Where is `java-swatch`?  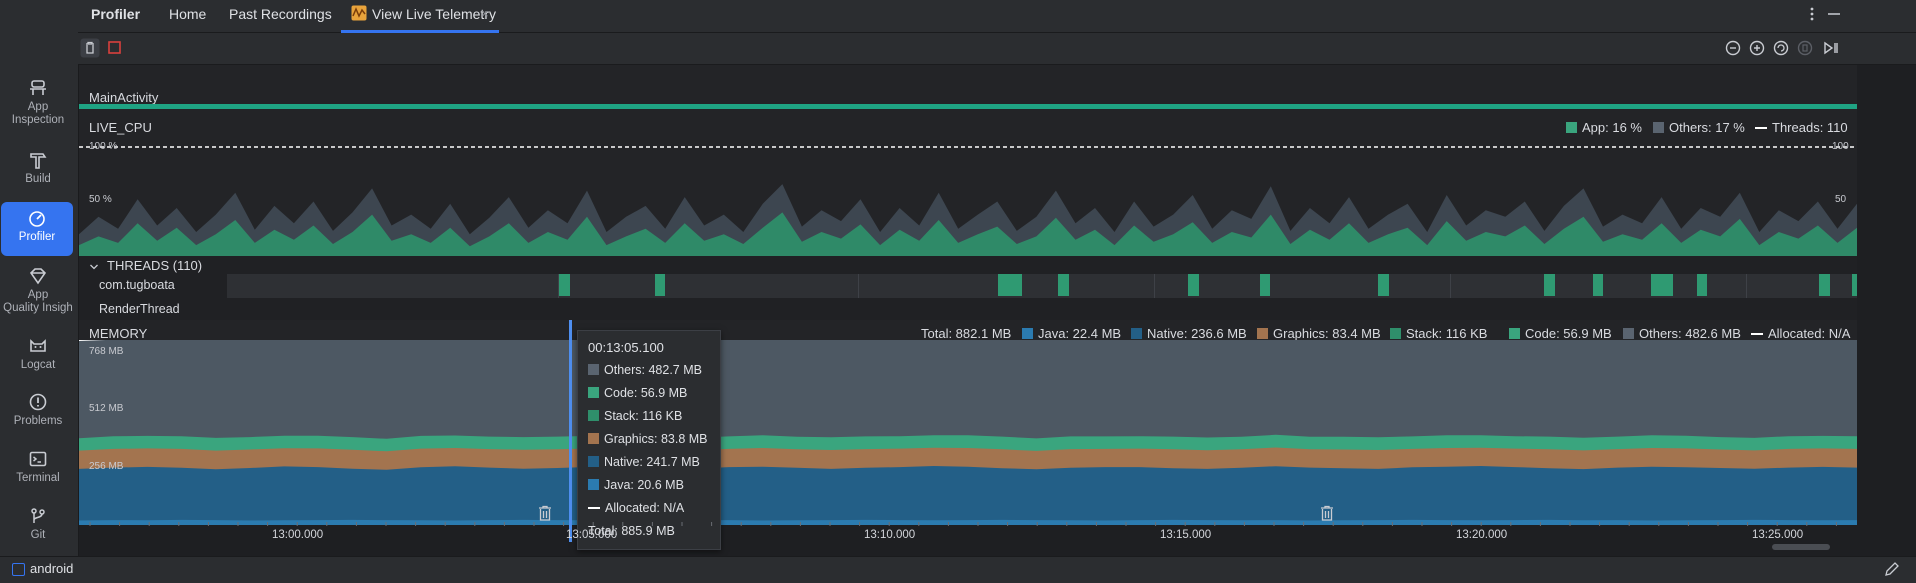 java-swatch is located at coordinates (593, 484).